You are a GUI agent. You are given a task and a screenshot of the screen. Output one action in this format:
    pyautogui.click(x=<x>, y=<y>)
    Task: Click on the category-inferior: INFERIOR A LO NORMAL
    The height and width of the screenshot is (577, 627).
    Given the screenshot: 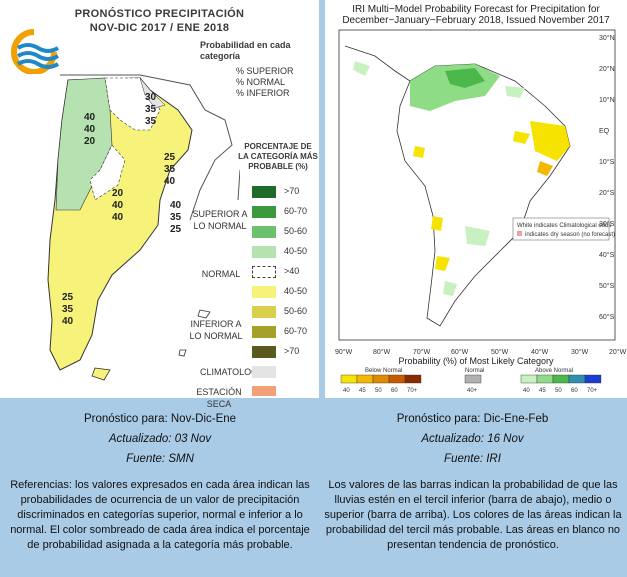 What is the action you would take?
    pyautogui.click(x=216, y=330)
    